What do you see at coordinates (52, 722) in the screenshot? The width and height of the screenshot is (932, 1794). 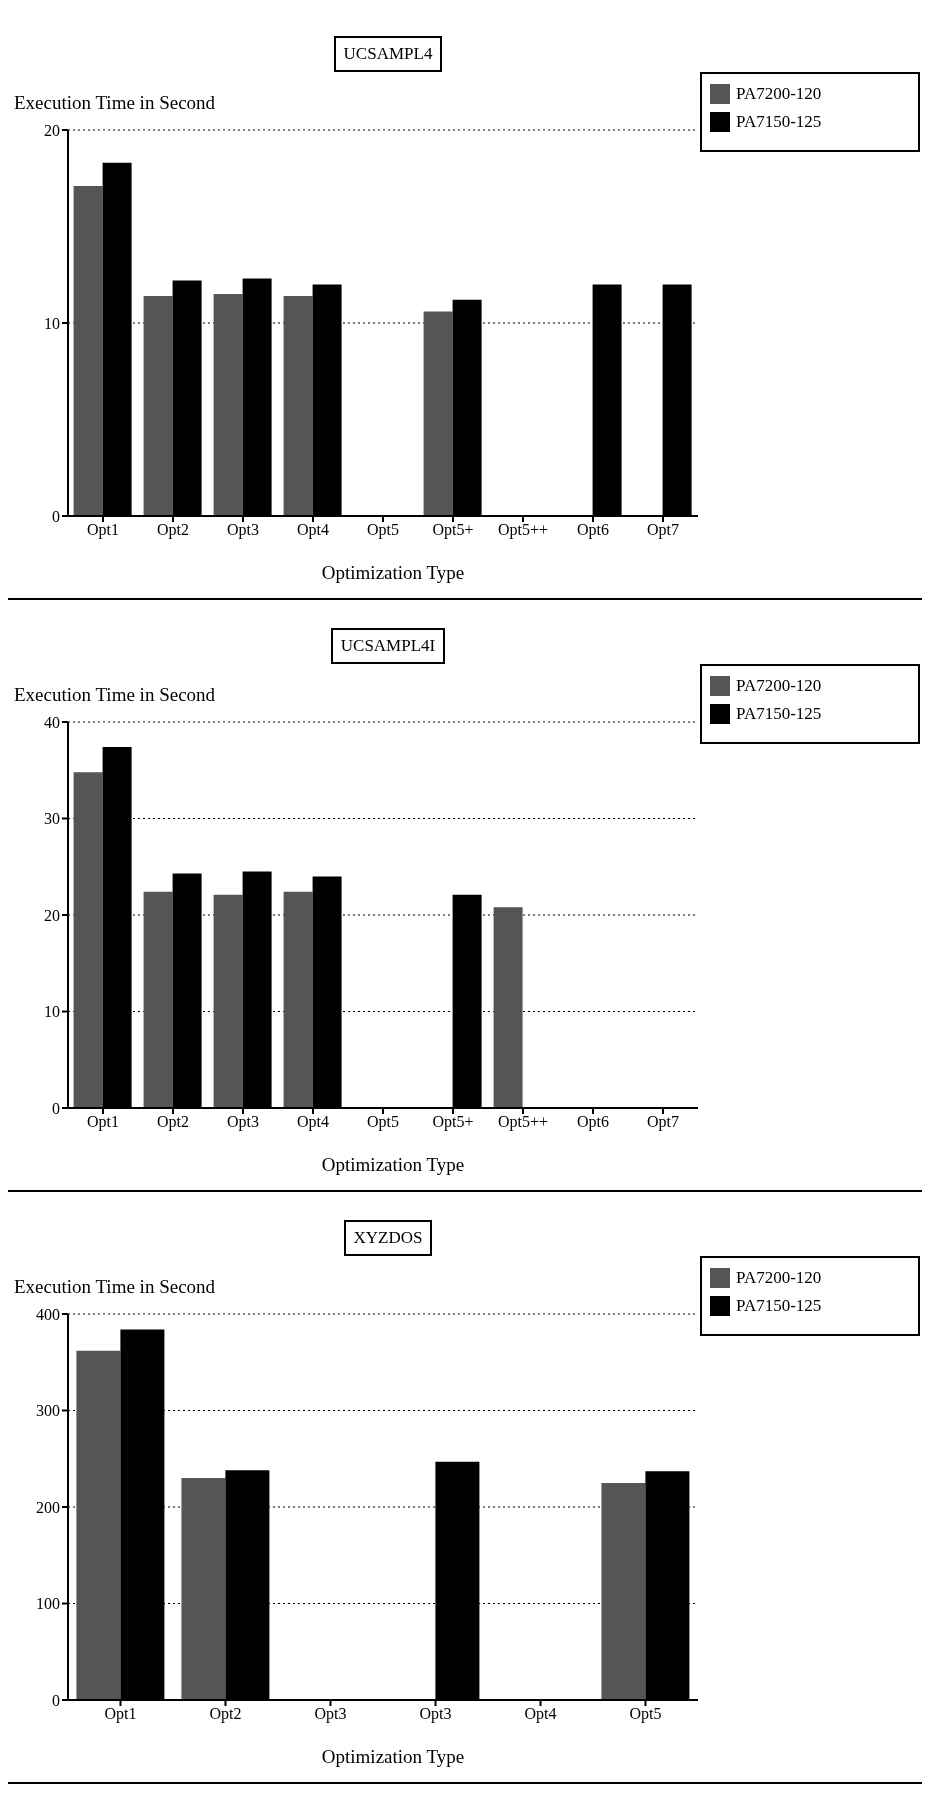 I see `y-tick-label: 40` at bounding box center [52, 722].